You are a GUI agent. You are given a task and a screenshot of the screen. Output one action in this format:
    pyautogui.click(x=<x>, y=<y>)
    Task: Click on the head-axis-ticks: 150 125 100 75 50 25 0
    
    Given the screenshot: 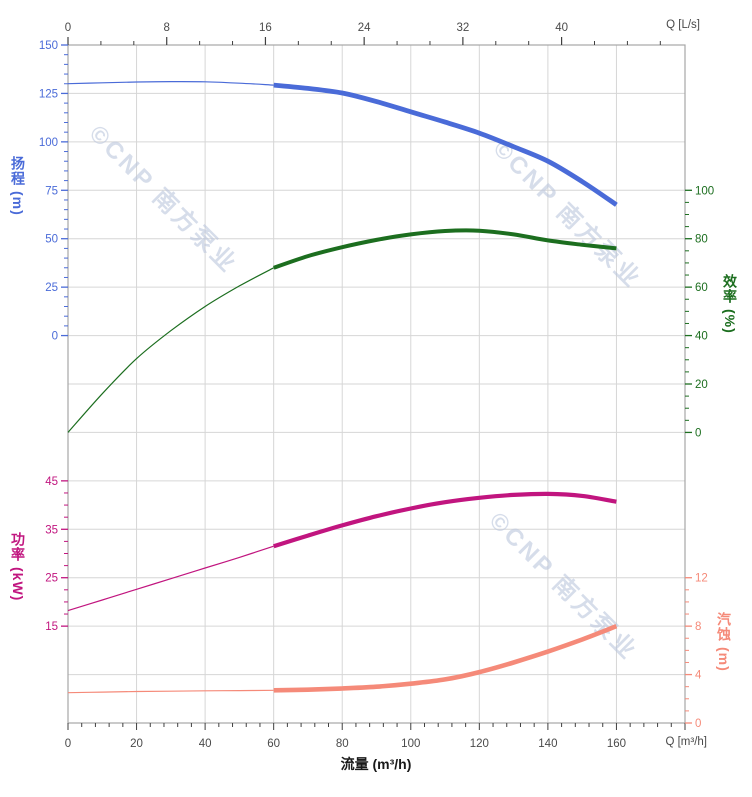 What is the action you would take?
    pyautogui.click(x=53, y=191)
    